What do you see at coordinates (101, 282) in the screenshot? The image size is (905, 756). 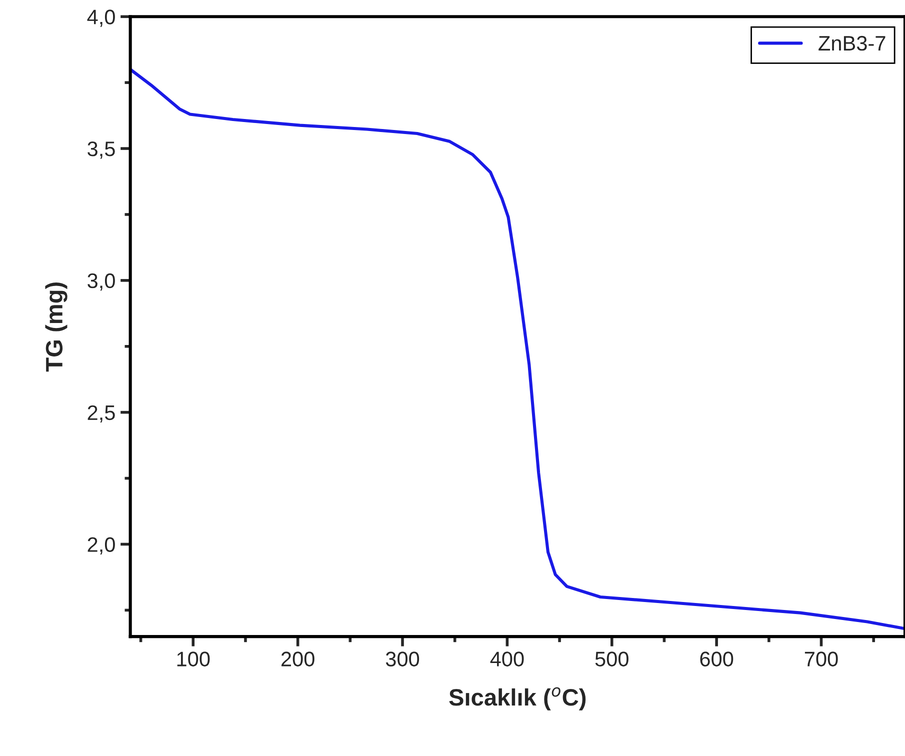 I see `y-tick-label: 3,0` at bounding box center [101, 282].